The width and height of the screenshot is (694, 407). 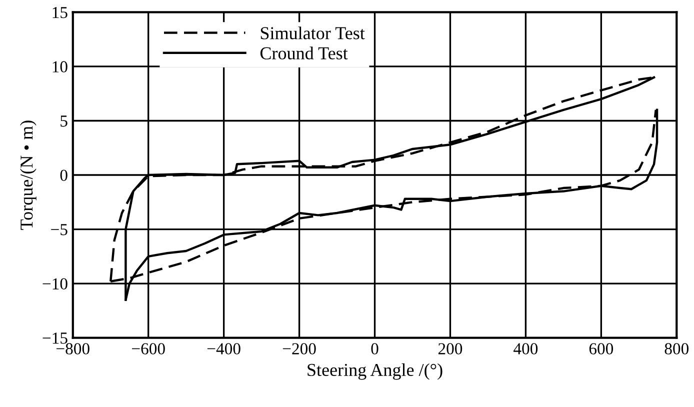 I want to click on x-tick-label: −200, so click(x=299, y=348).